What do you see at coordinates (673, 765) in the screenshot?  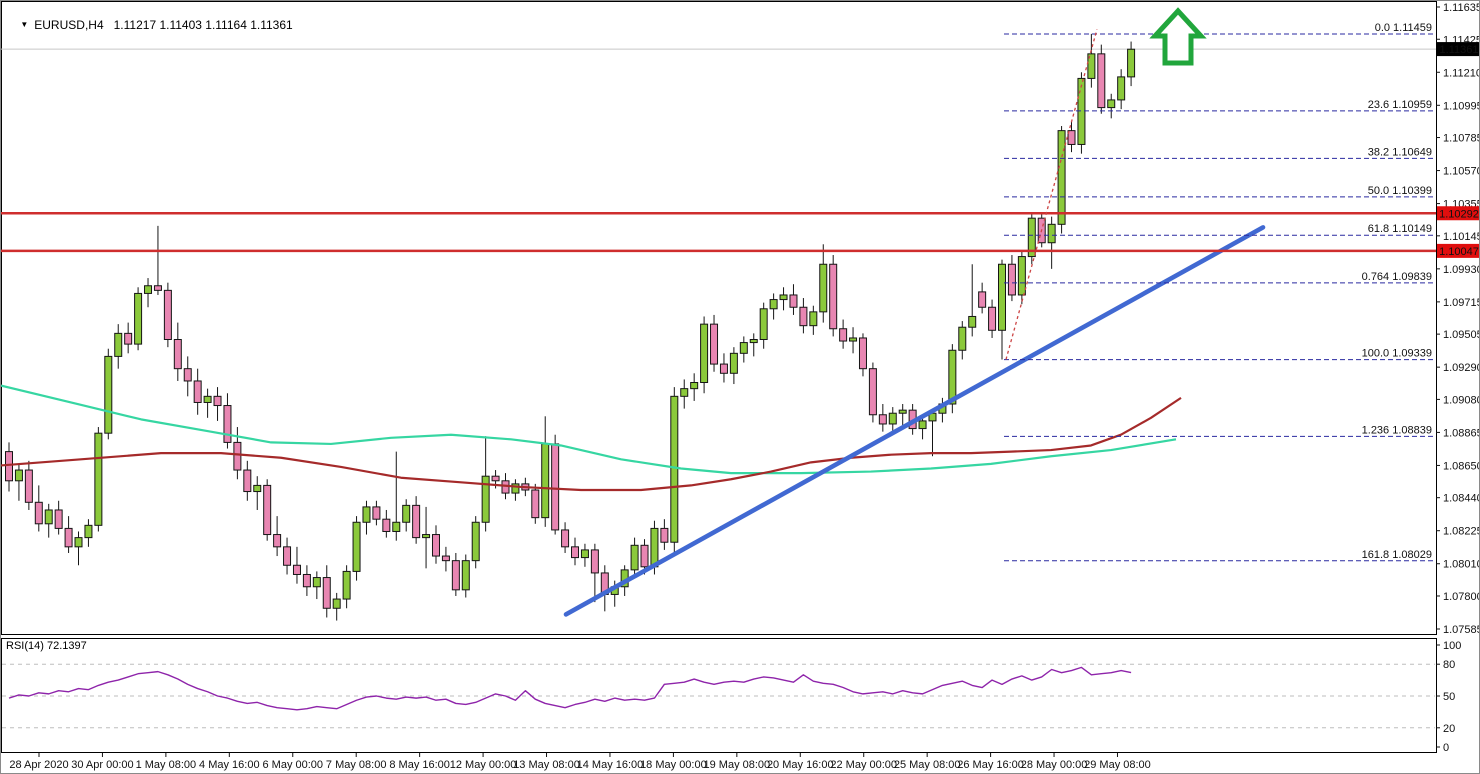 I see `time-axis-label: 18 May 00:00` at bounding box center [673, 765].